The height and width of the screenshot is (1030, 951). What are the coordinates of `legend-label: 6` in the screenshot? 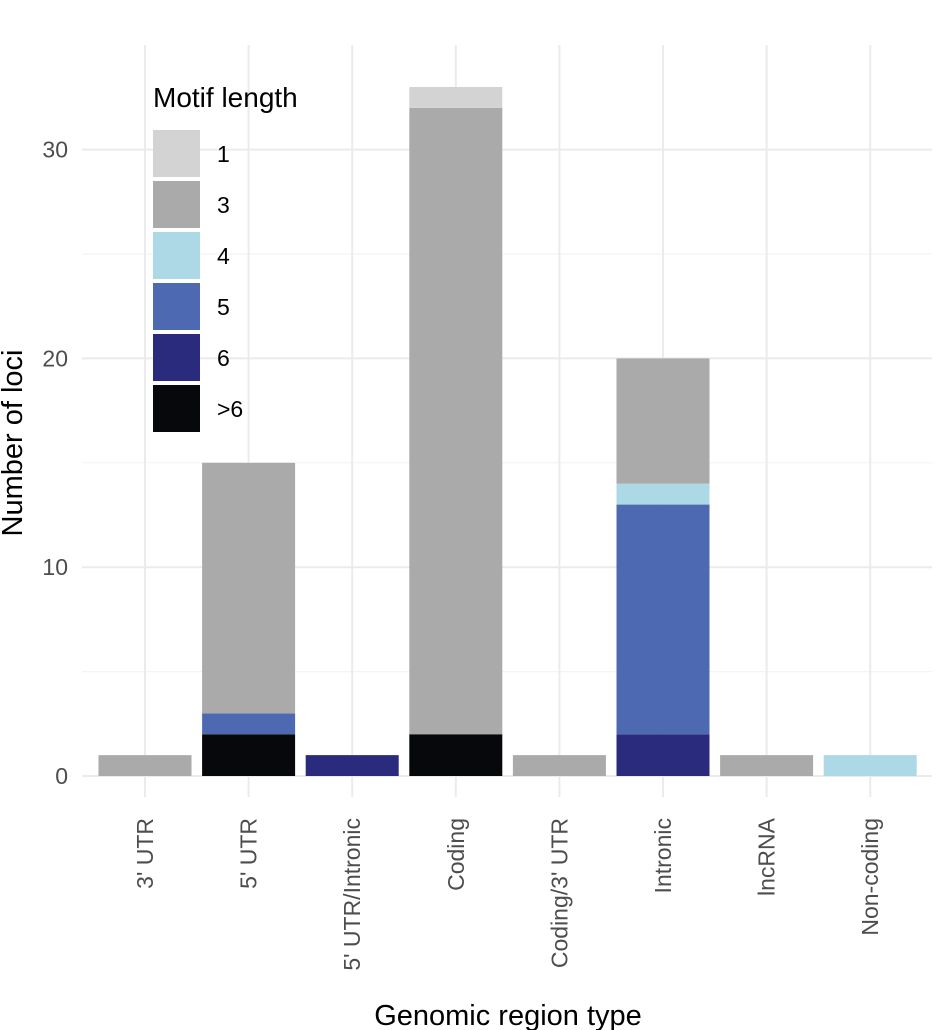 It's located at (223, 358).